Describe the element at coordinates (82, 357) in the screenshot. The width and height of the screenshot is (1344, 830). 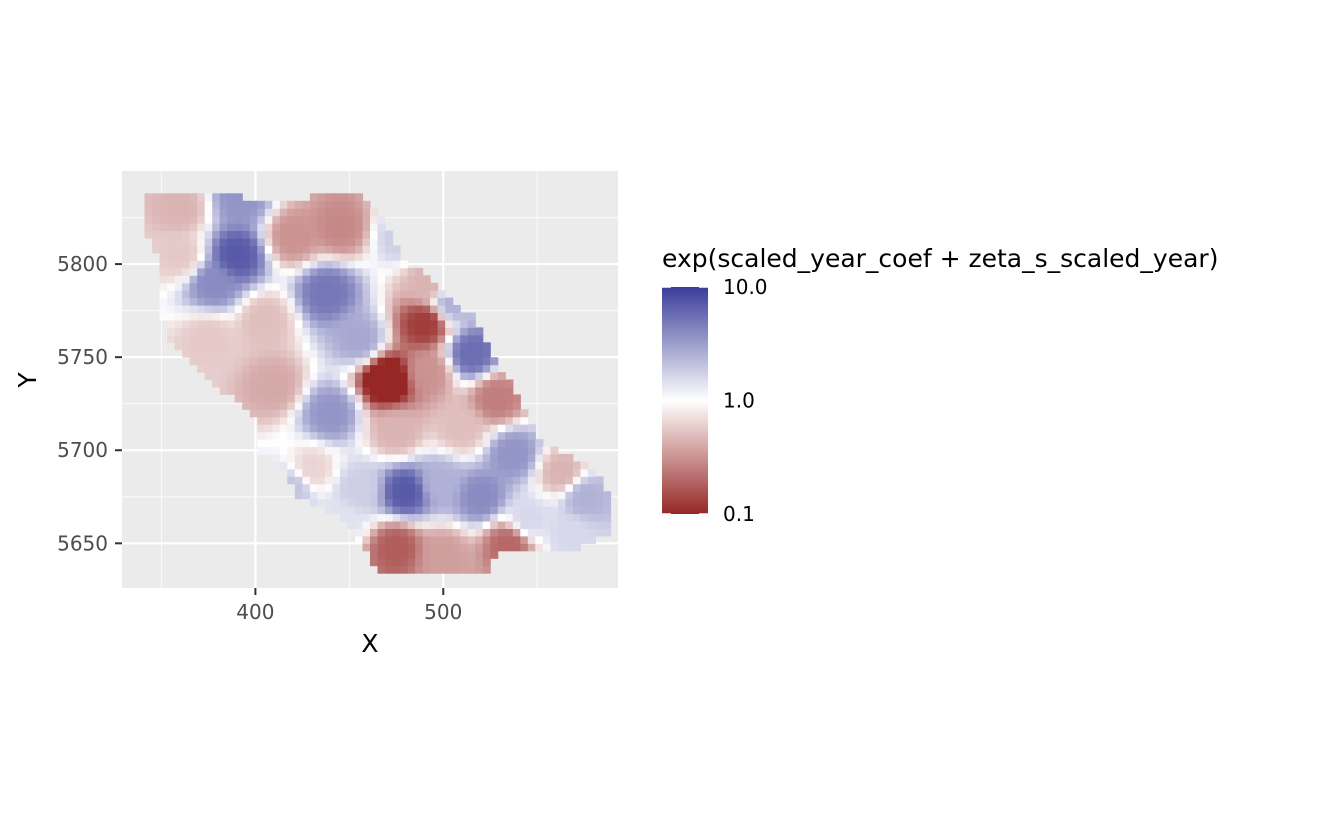
I see `y-tick-label: 5750` at that location.